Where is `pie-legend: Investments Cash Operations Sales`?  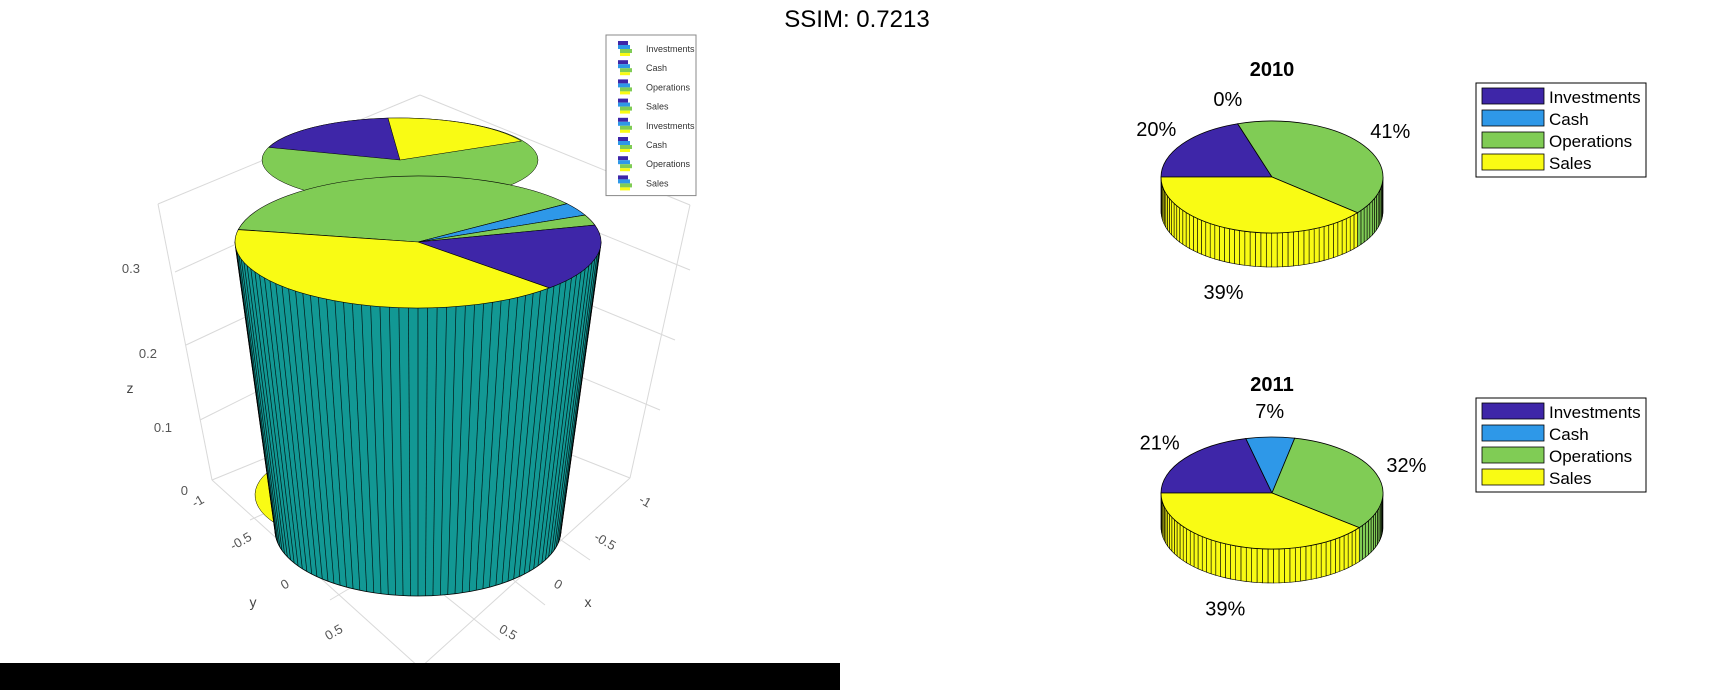
pie-legend: Investments Cash Operations Sales is located at coordinates (1561, 130).